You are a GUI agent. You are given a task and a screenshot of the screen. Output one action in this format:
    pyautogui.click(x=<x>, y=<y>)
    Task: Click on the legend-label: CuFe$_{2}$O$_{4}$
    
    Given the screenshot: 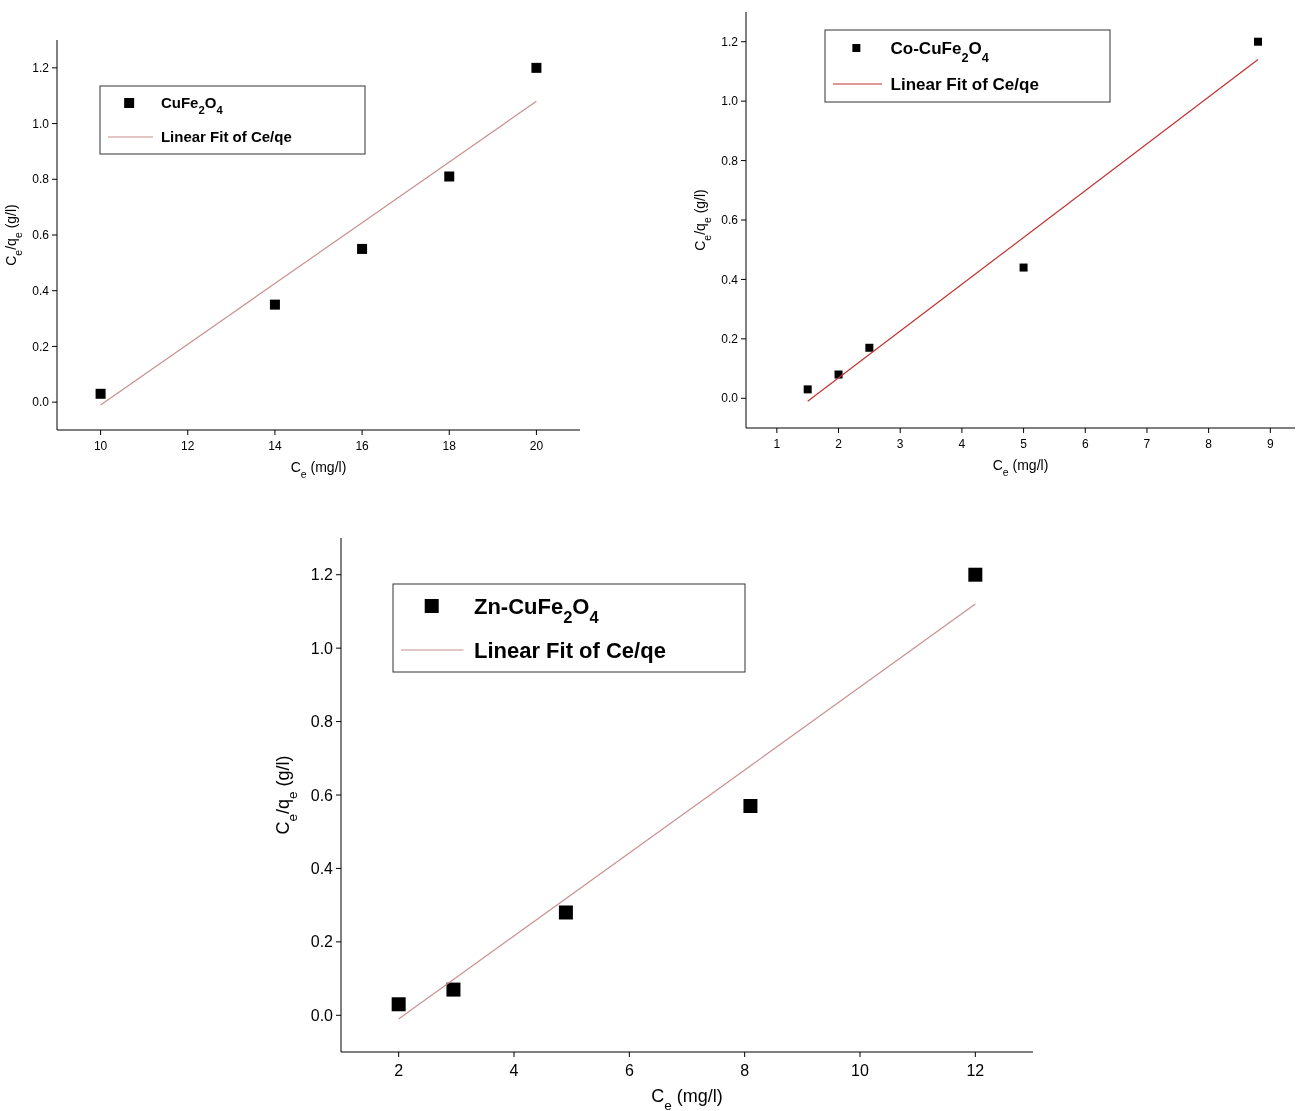 What is the action you would take?
    pyautogui.click(x=192, y=105)
    